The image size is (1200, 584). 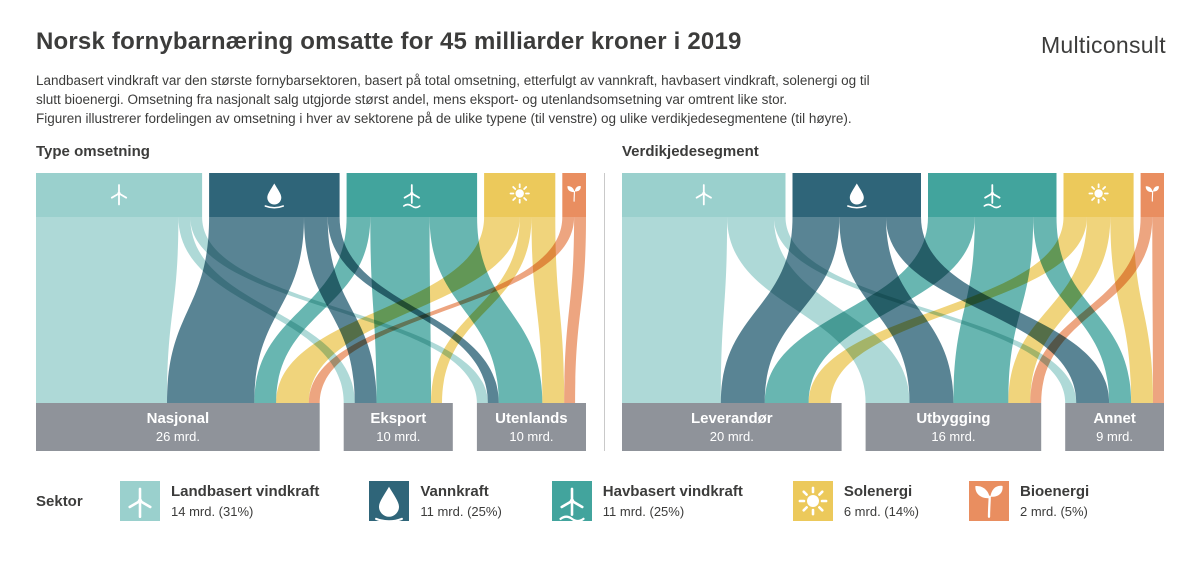 I want to click on target-node-value: 9 mrd., so click(x=1114, y=436).